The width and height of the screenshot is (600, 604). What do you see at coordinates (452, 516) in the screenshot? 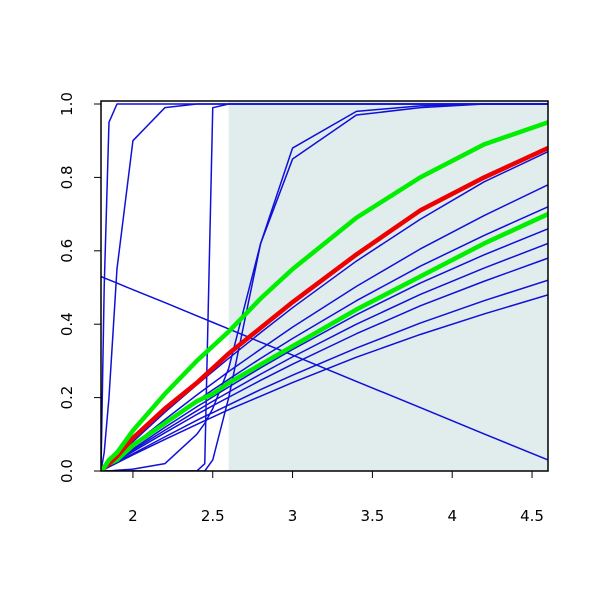
I see `x-tick-label: 4` at bounding box center [452, 516].